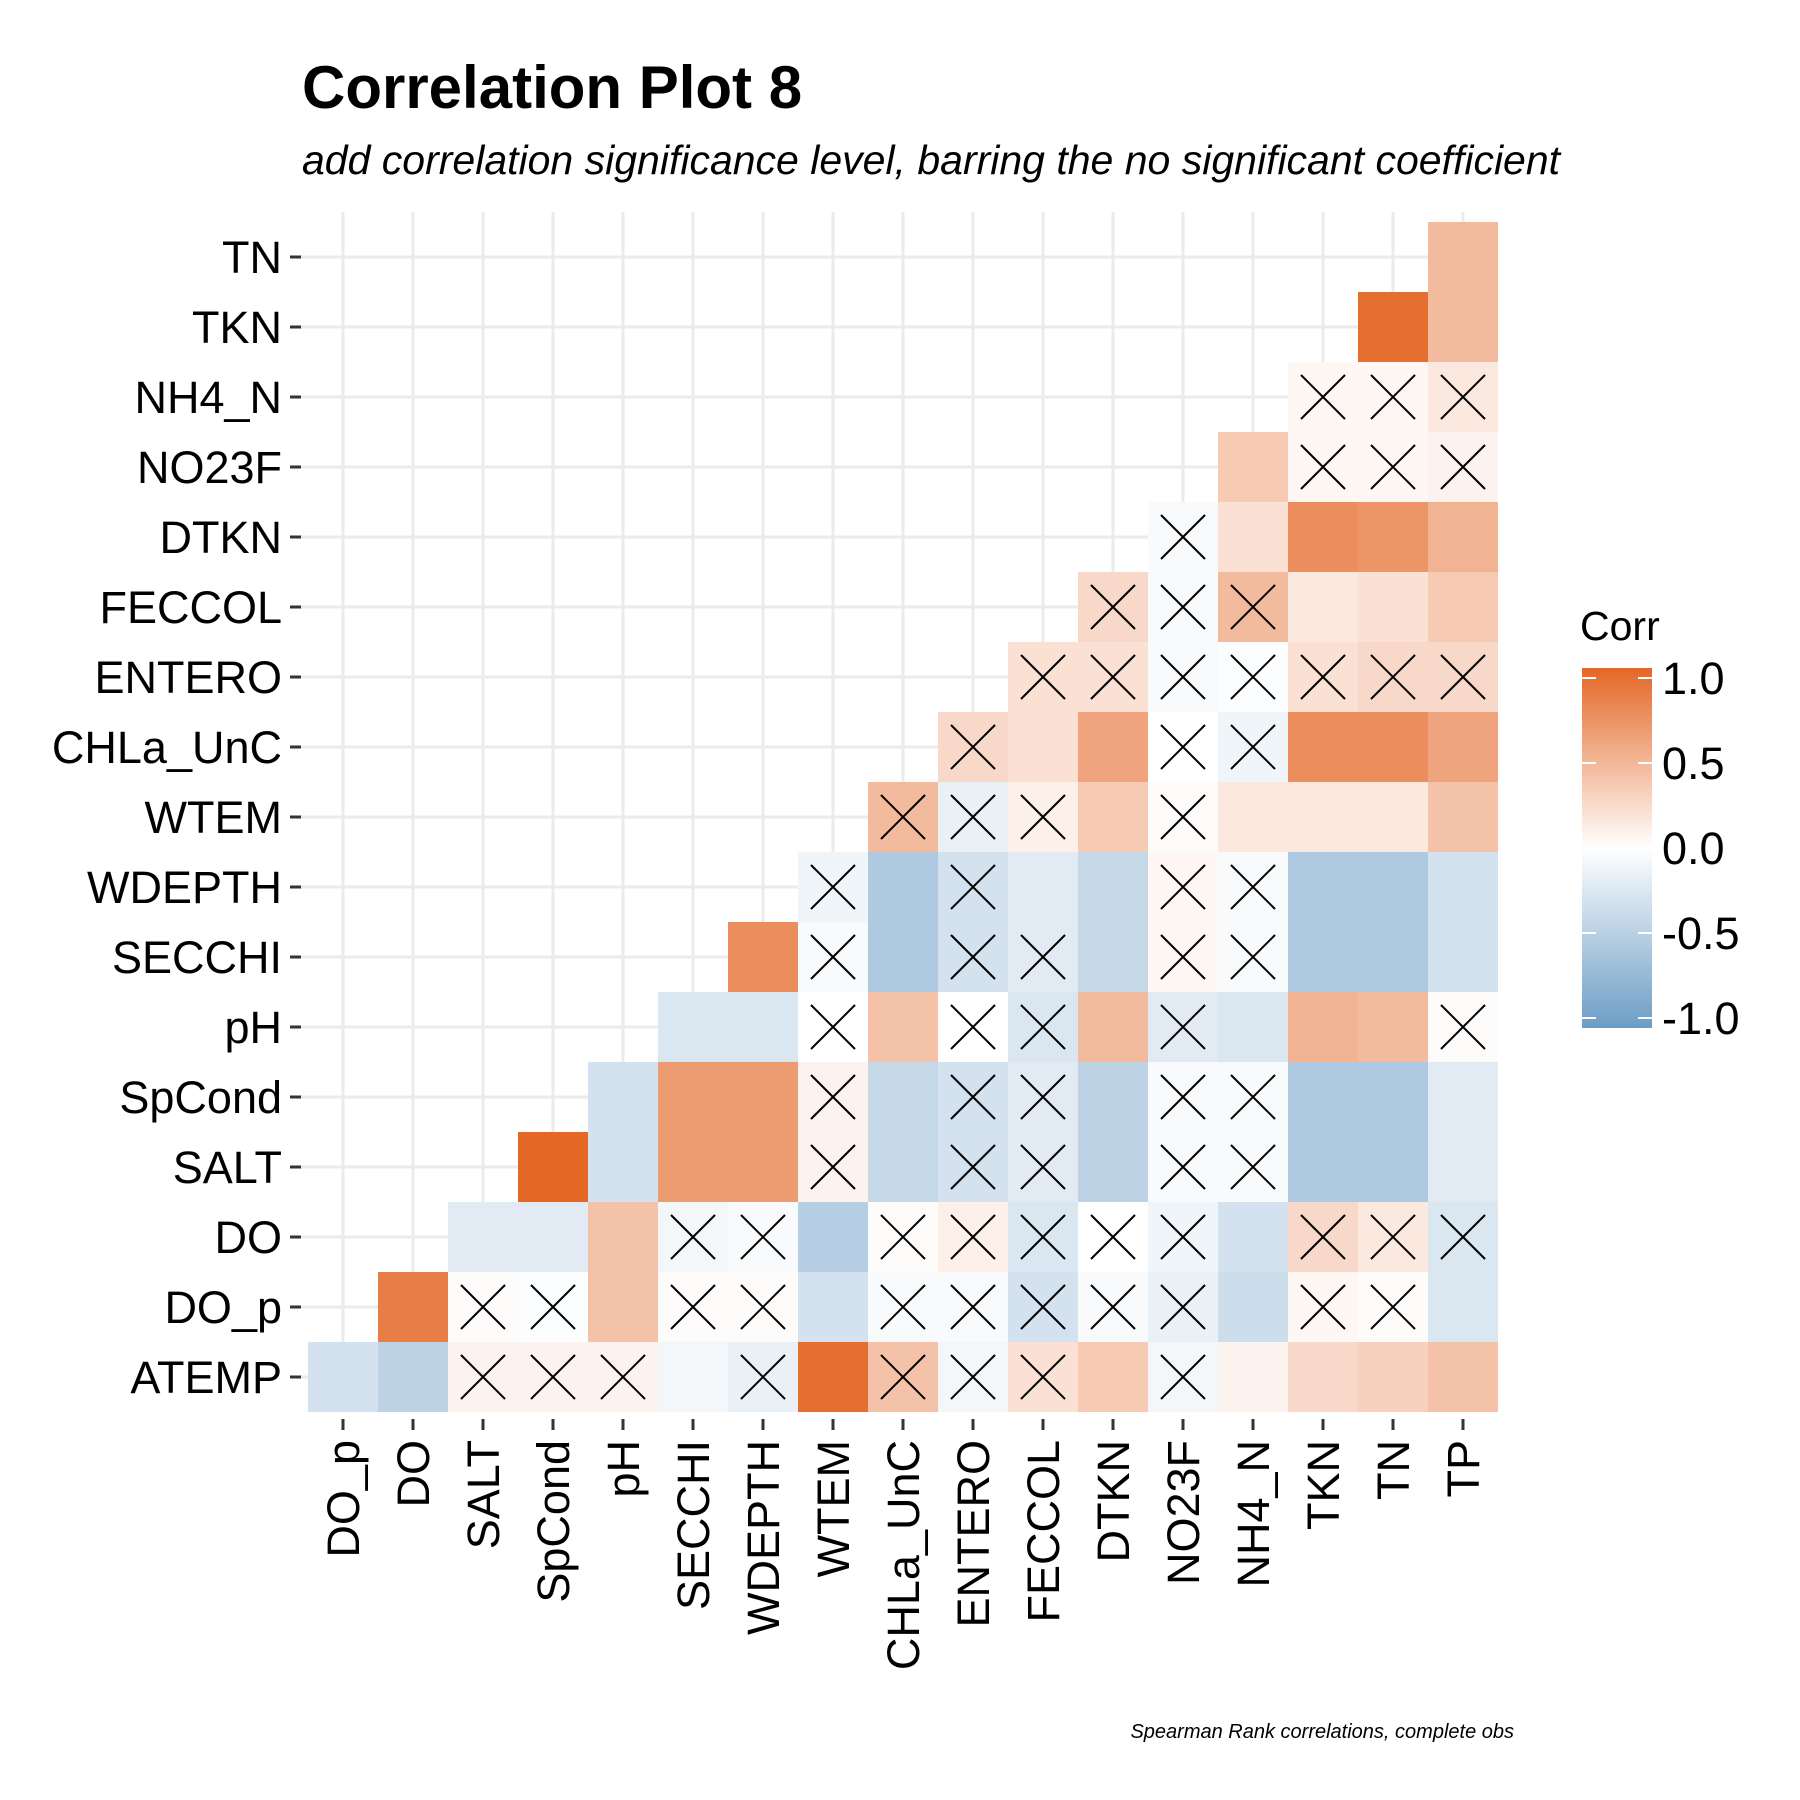 This screenshot has height=1800, width=1800. Describe the element at coordinates (552, 87) in the screenshot. I see `chart-title: Correlation Plot 8` at that location.